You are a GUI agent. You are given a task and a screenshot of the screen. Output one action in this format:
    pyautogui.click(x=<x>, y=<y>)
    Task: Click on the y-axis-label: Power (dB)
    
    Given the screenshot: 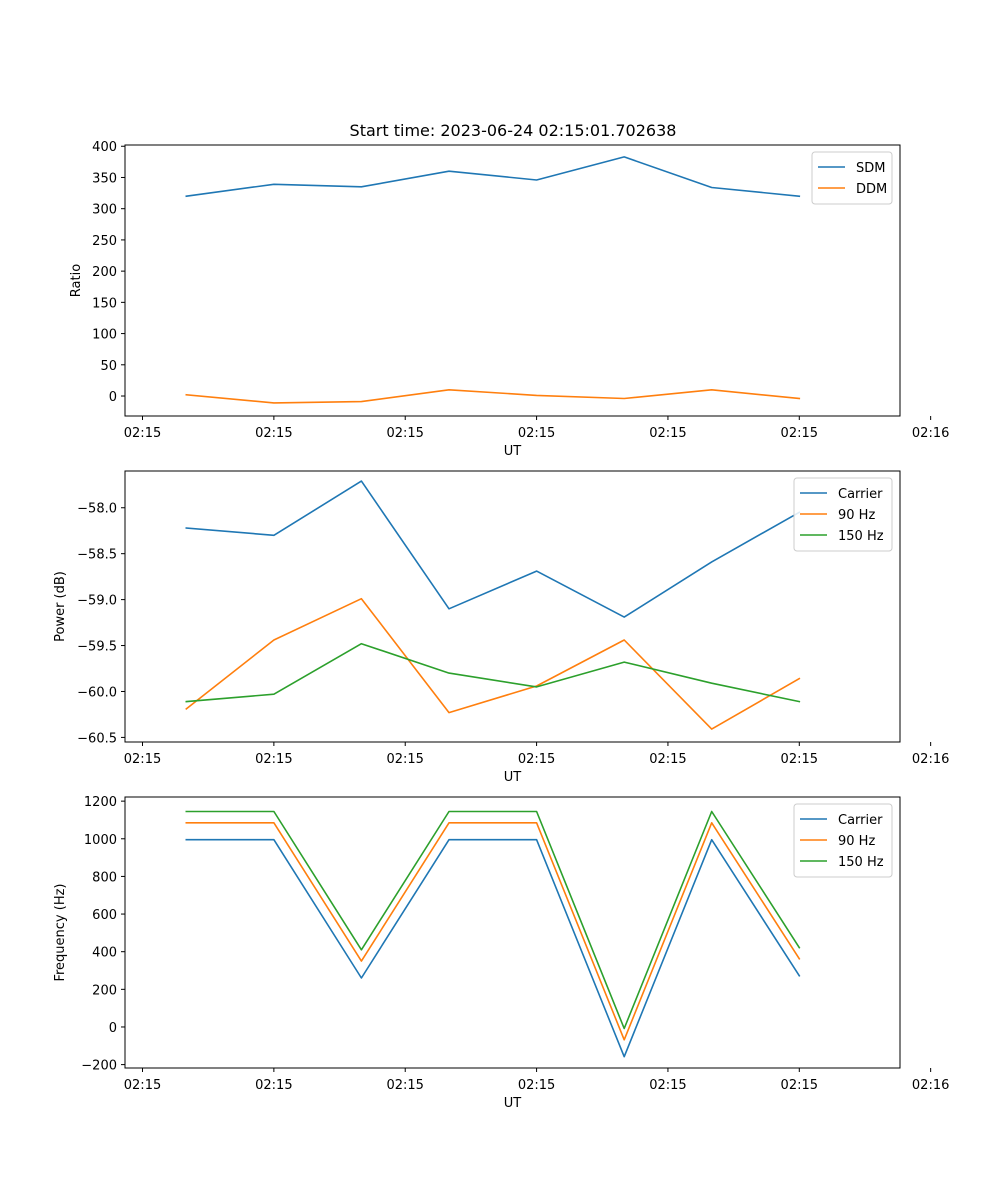 What is the action you would take?
    pyautogui.click(x=60, y=606)
    